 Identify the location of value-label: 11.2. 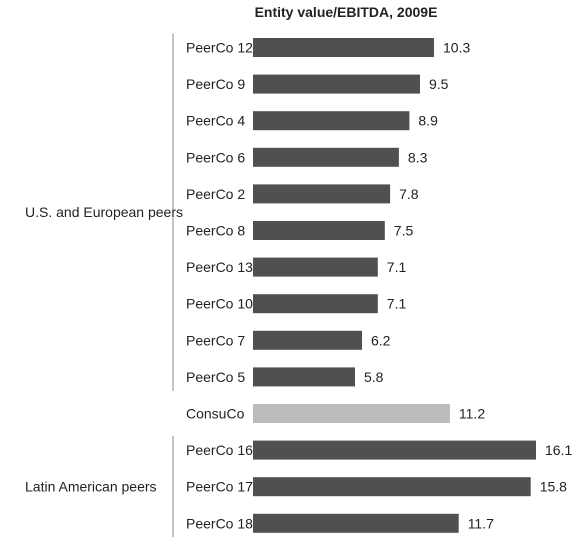
(472, 414).